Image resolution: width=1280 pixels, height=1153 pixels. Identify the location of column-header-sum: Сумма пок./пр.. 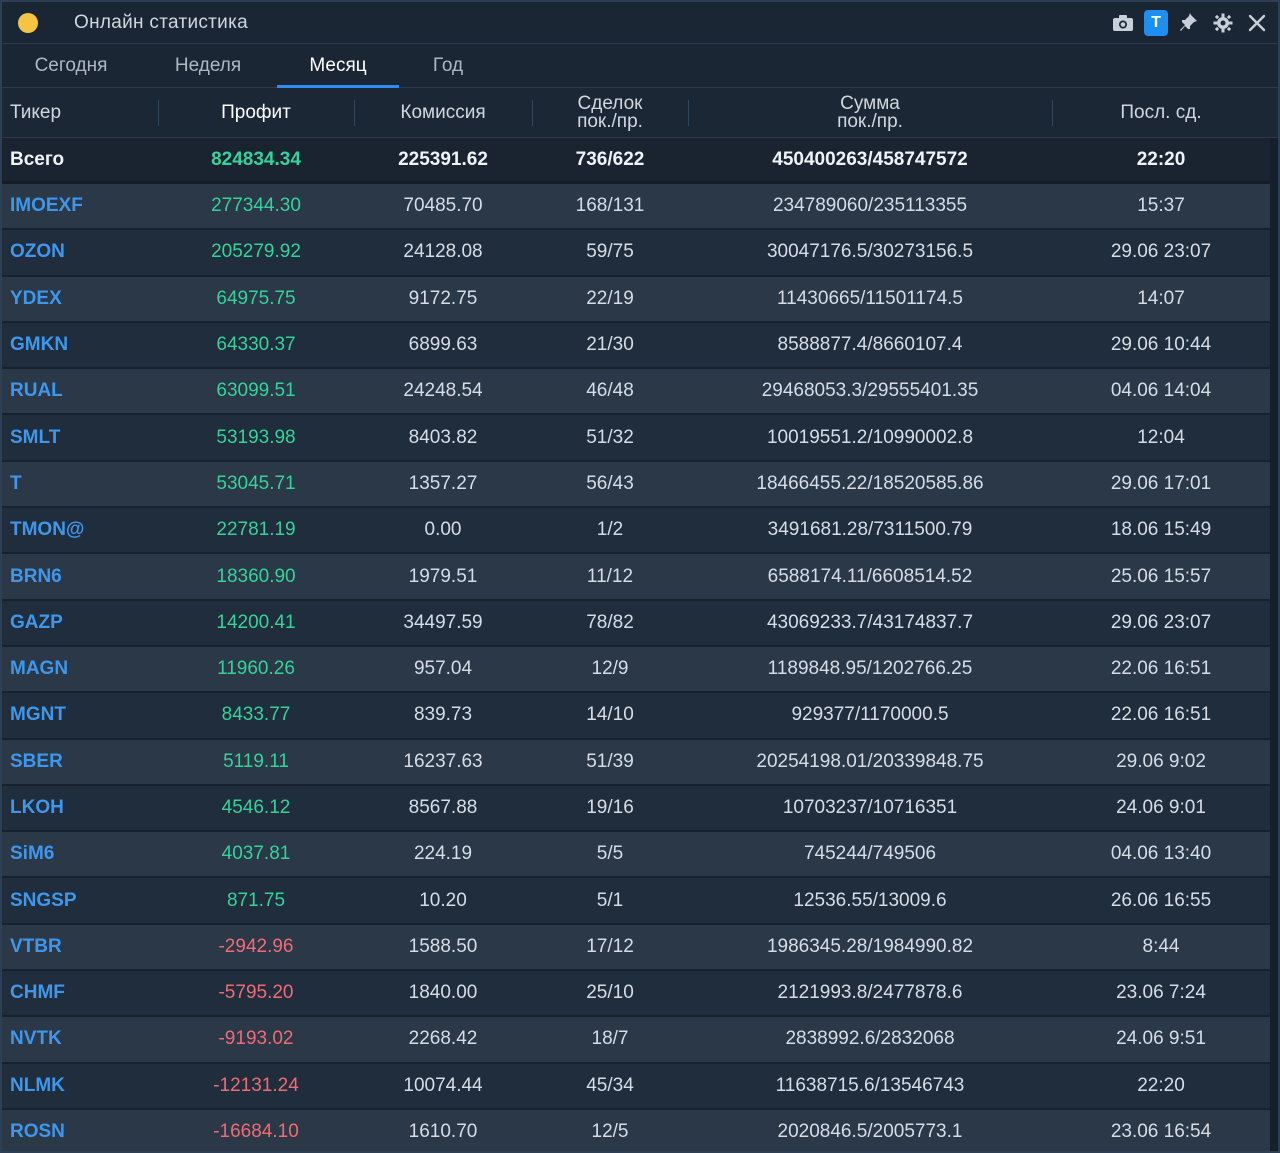
(870, 113).